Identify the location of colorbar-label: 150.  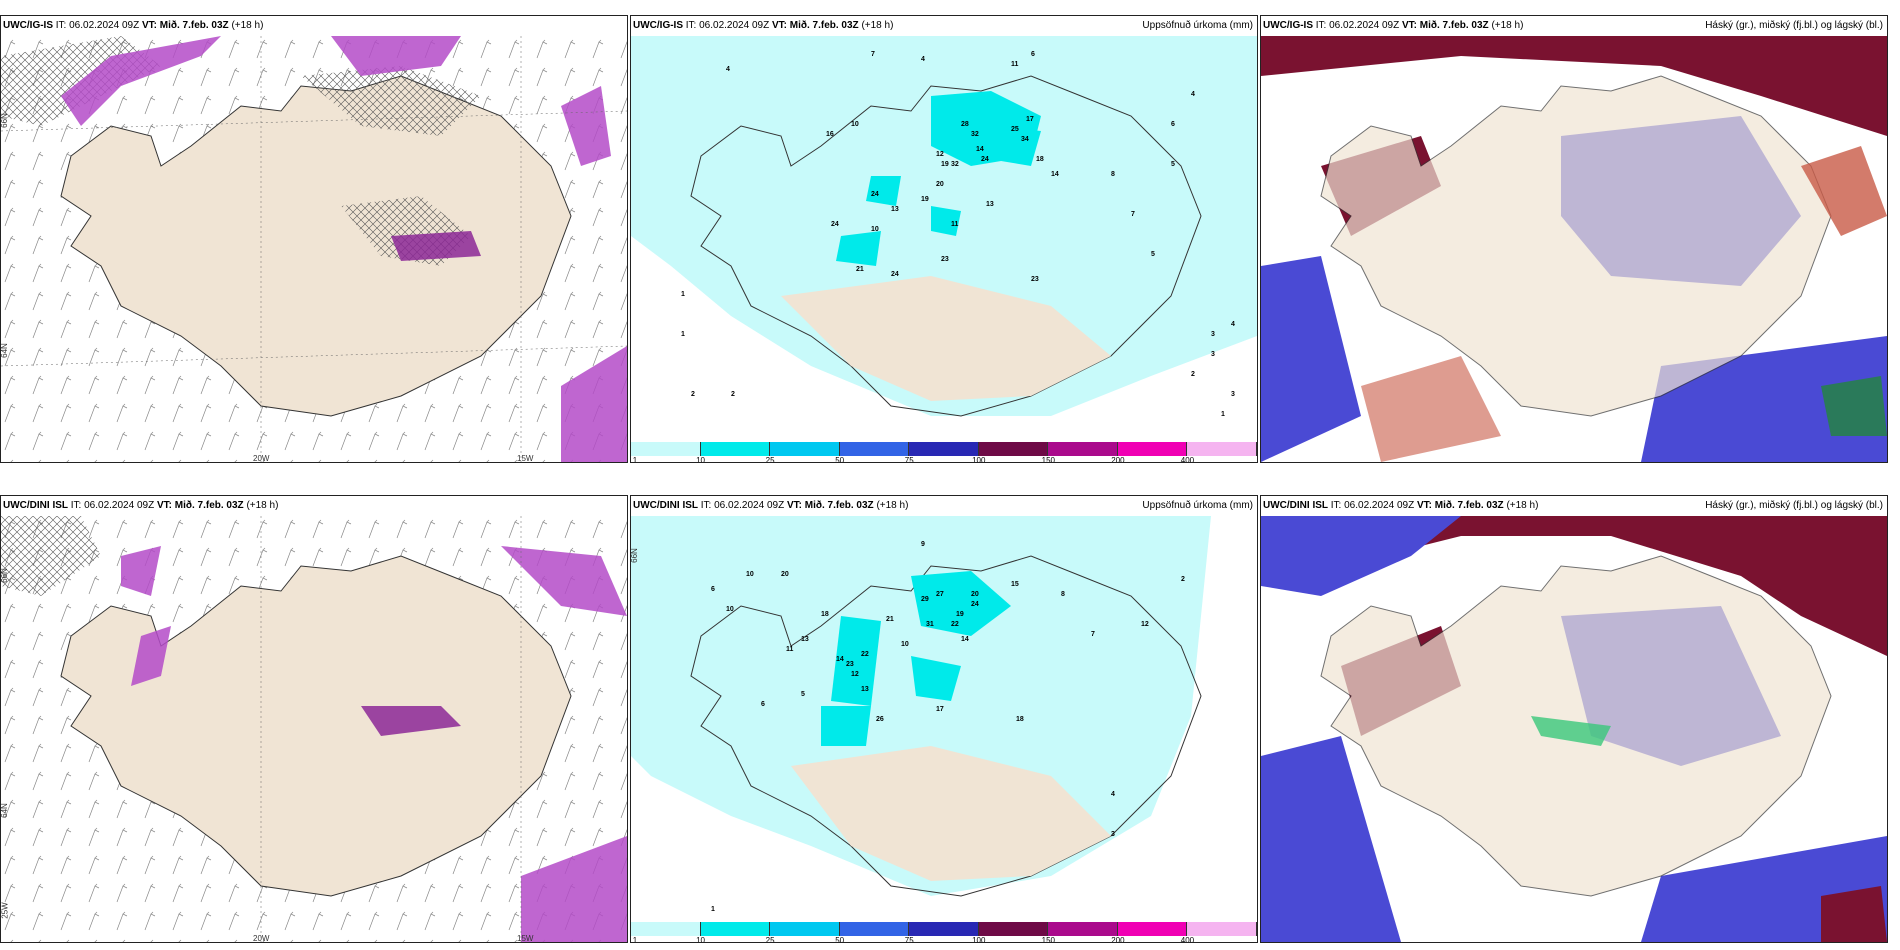
(1048, 939).